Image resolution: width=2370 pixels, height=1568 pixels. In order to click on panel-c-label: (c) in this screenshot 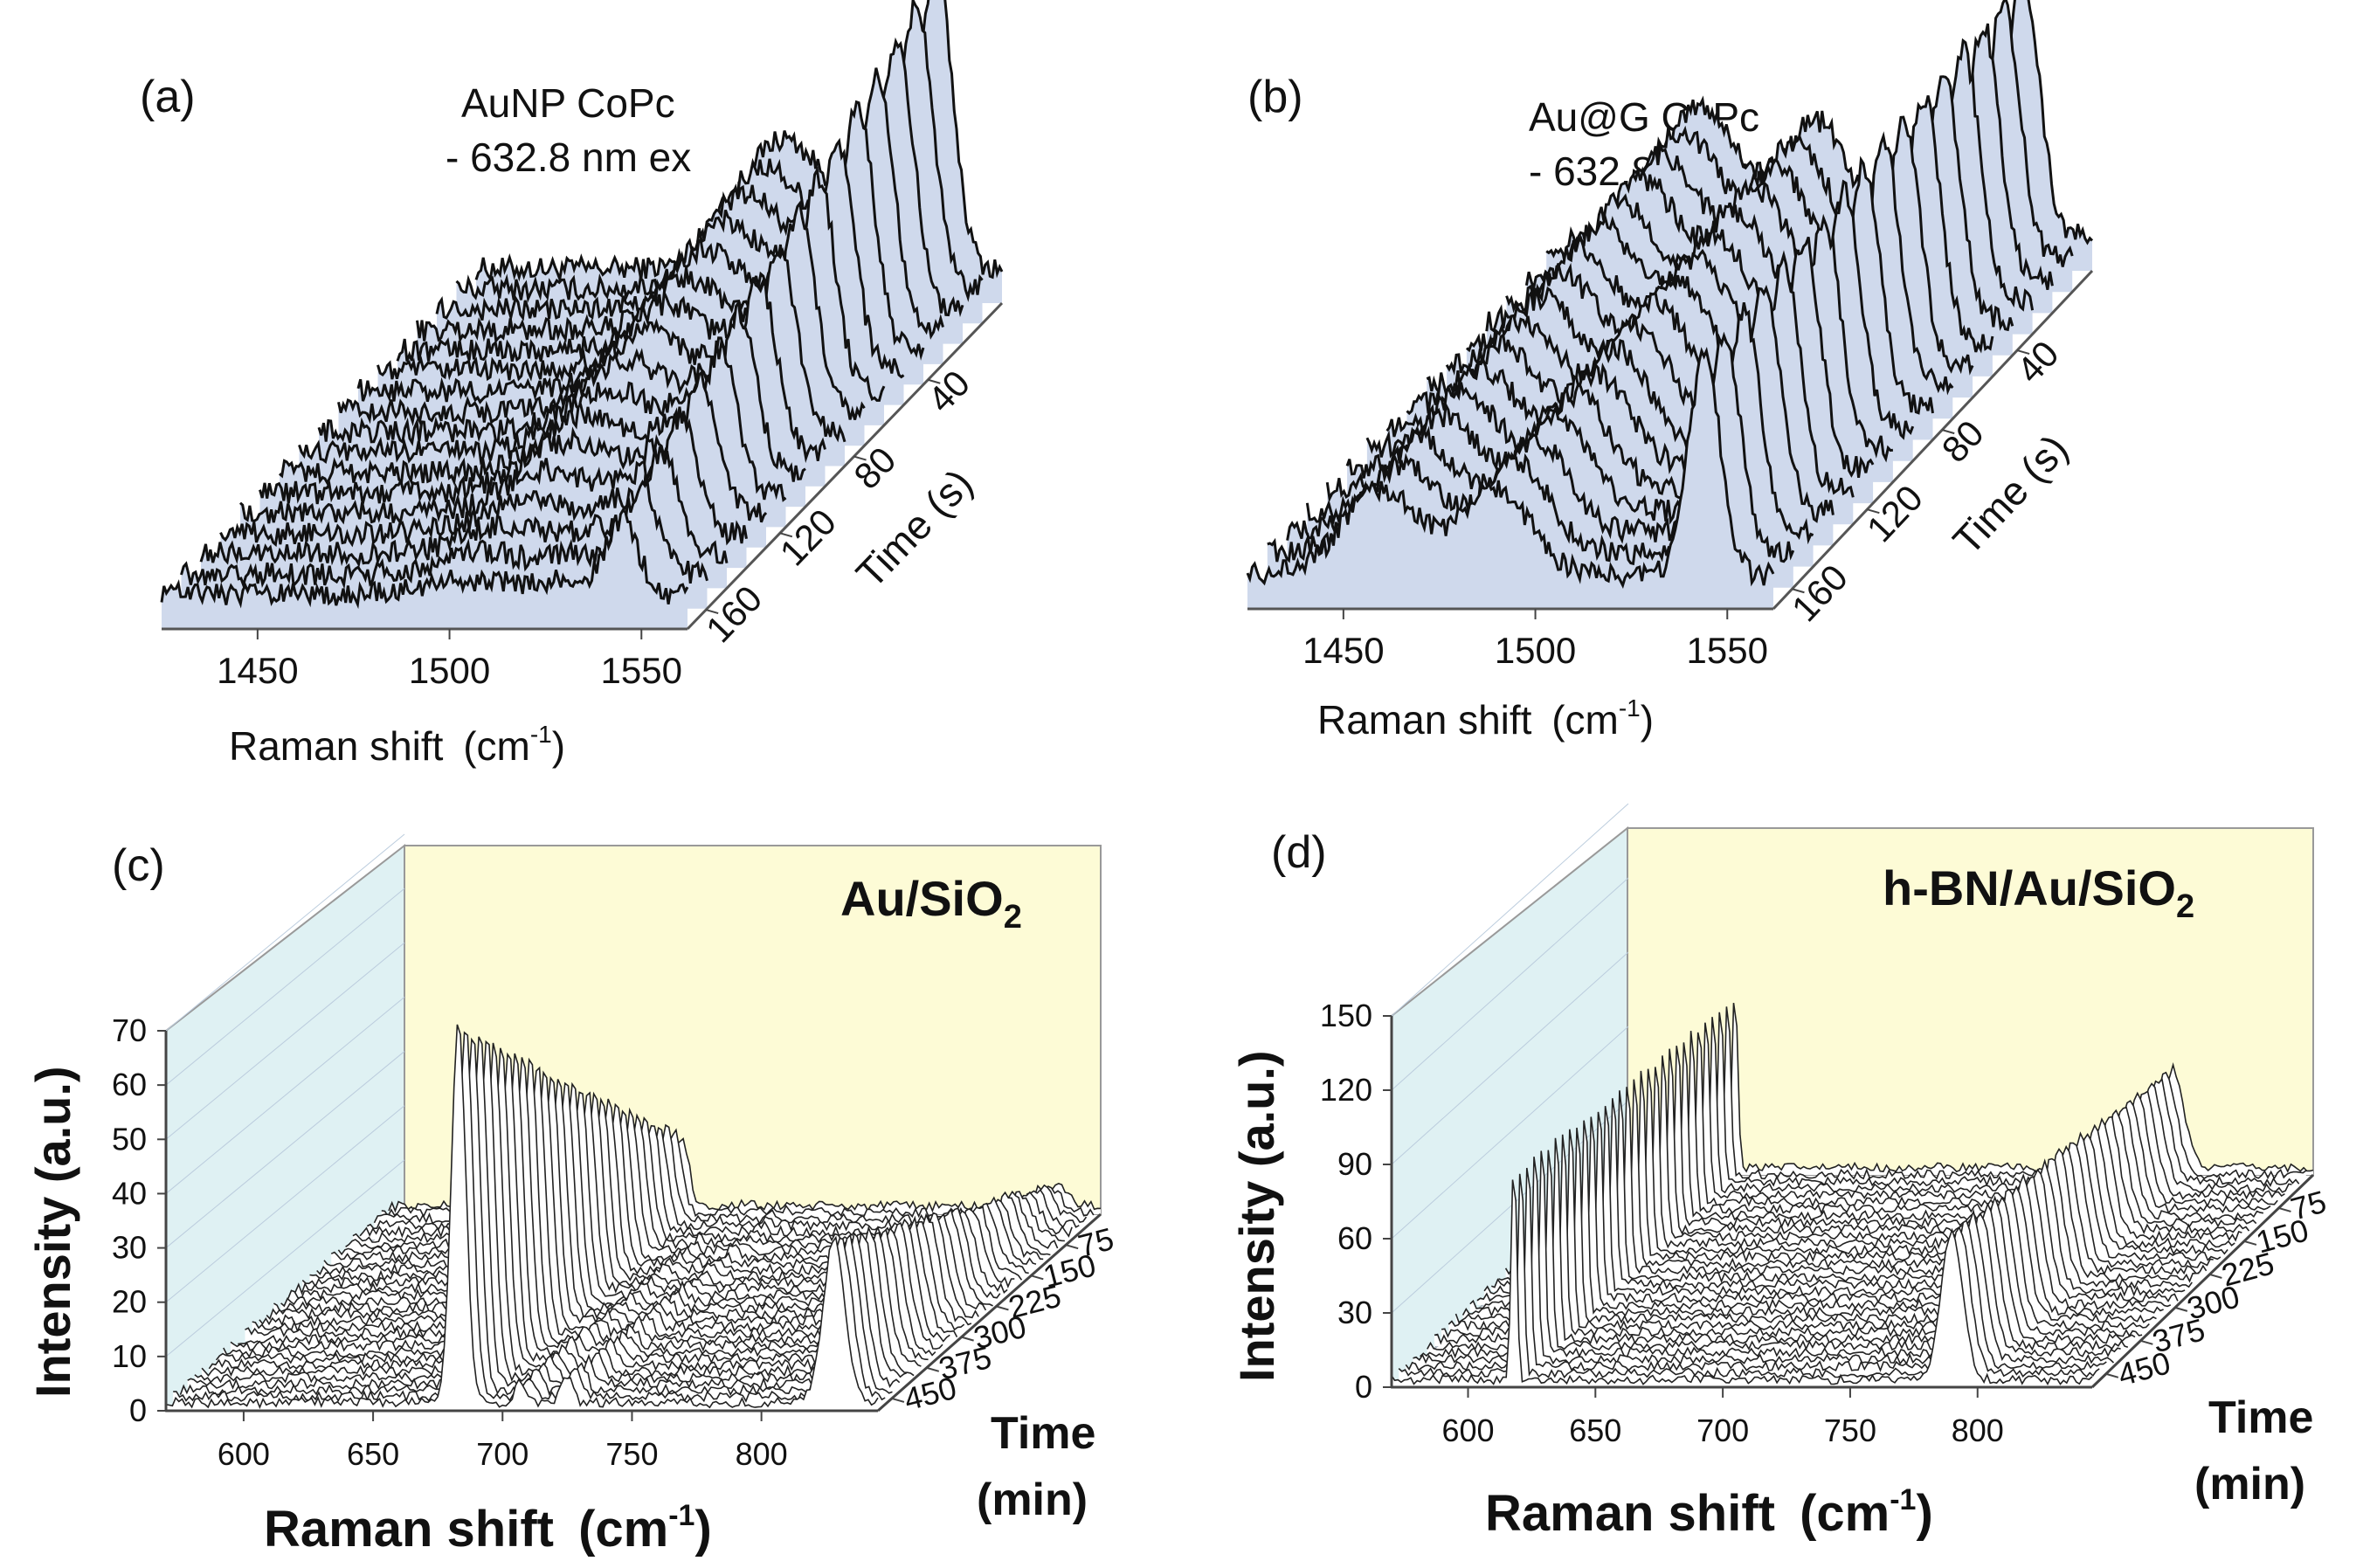, I will do `click(138, 865)`.